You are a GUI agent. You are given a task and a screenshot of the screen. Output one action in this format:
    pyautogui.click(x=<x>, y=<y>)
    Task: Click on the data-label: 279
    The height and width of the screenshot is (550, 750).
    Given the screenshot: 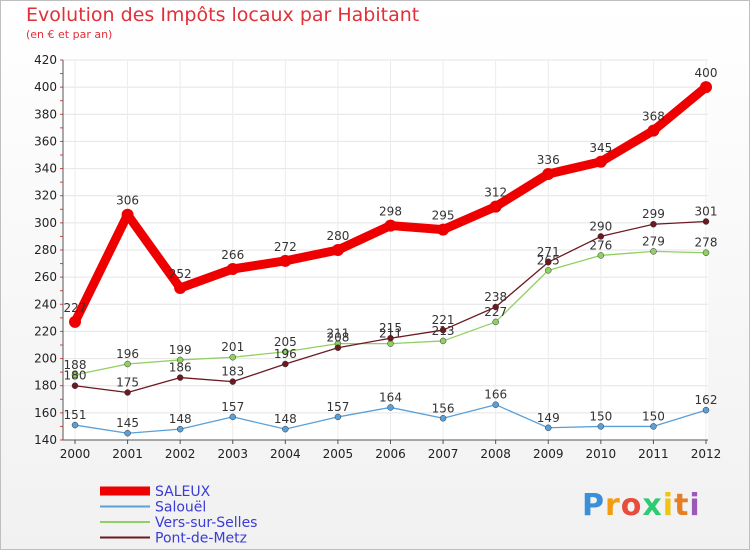 What is the action you would take?
    pyautogui.click(x=653, y=241)
    